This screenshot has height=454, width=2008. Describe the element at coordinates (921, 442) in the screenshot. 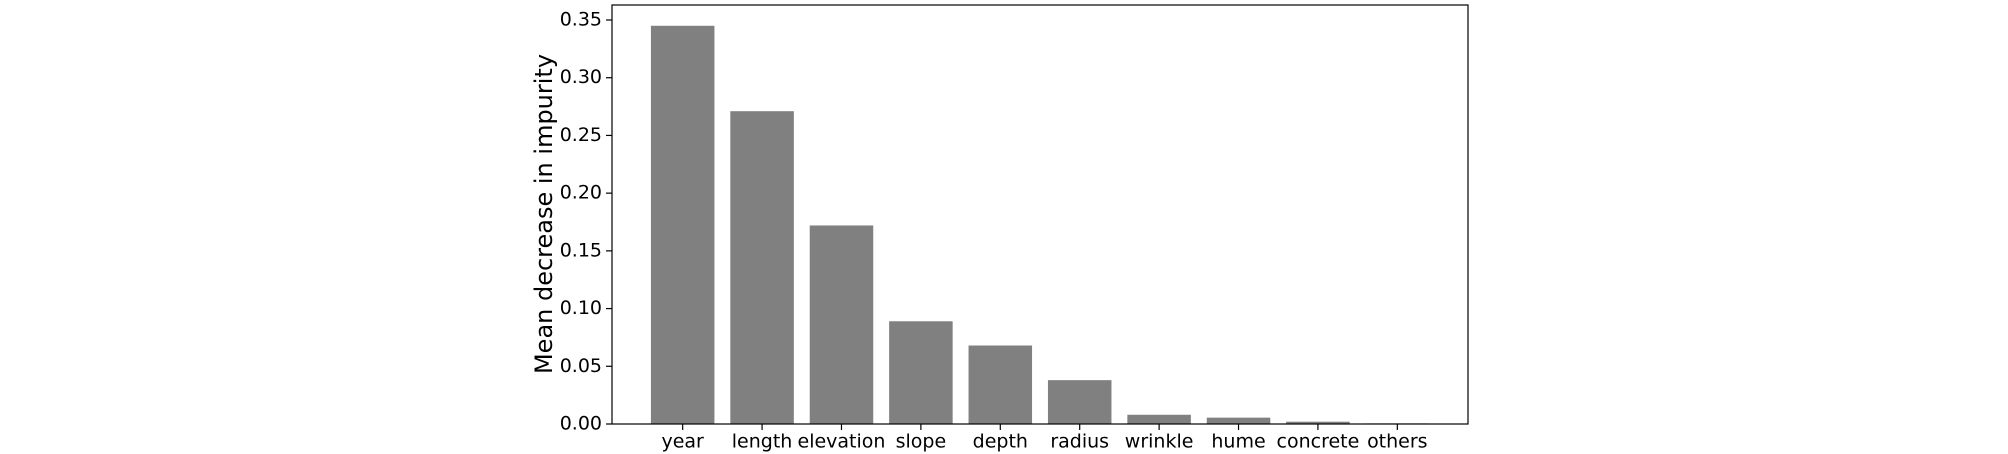

I see `x-tick-label: slope` at that location.